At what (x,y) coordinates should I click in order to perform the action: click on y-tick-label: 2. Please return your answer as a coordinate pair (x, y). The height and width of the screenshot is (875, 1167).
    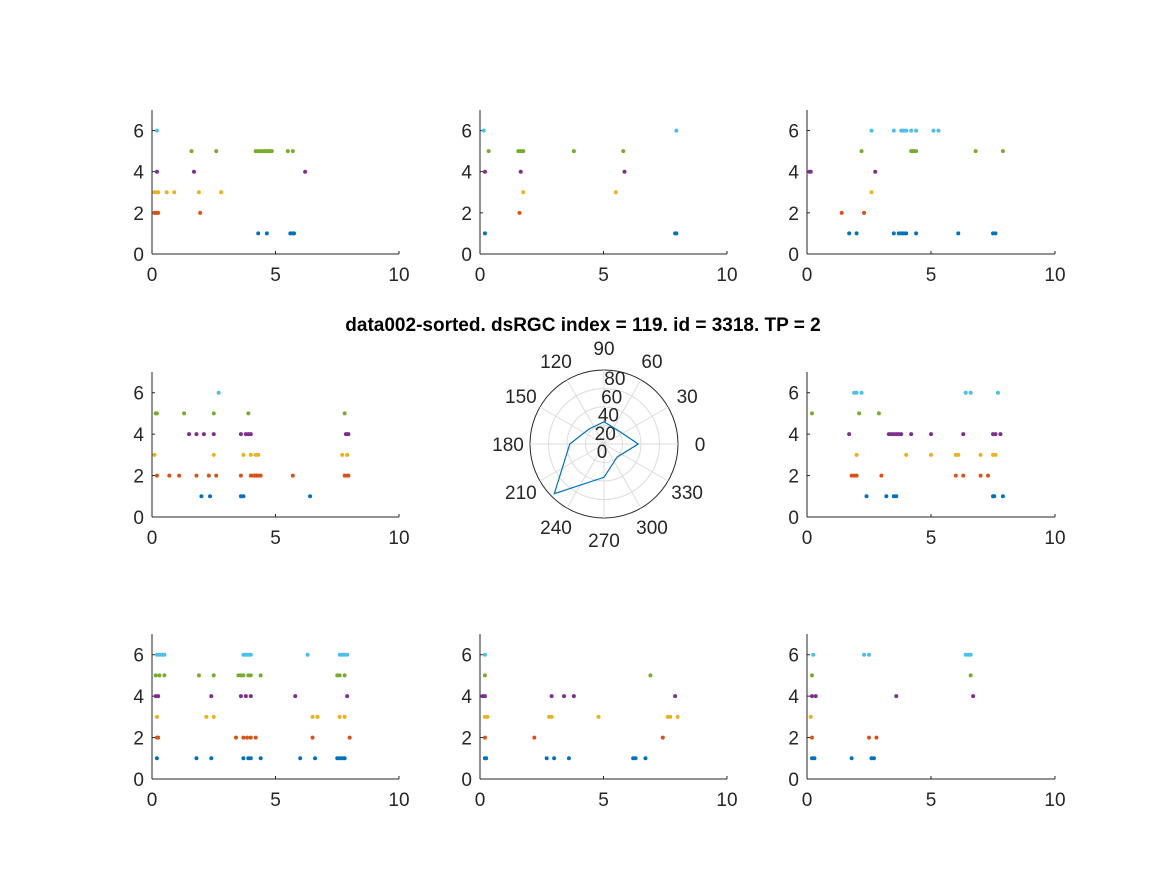
    Looking at the image, I should click on (138, 739).